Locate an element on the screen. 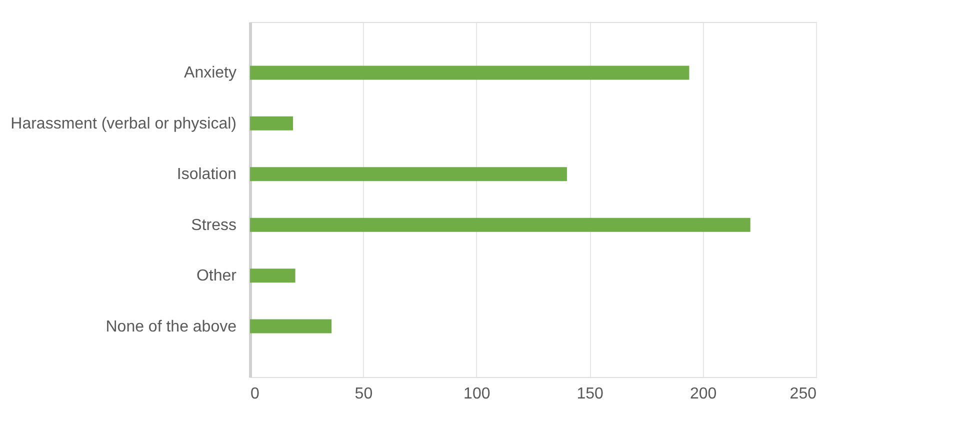 The width and height of the screenshot is (959, 448). x-tick-label: 150 is located at coordinates (590, 394).